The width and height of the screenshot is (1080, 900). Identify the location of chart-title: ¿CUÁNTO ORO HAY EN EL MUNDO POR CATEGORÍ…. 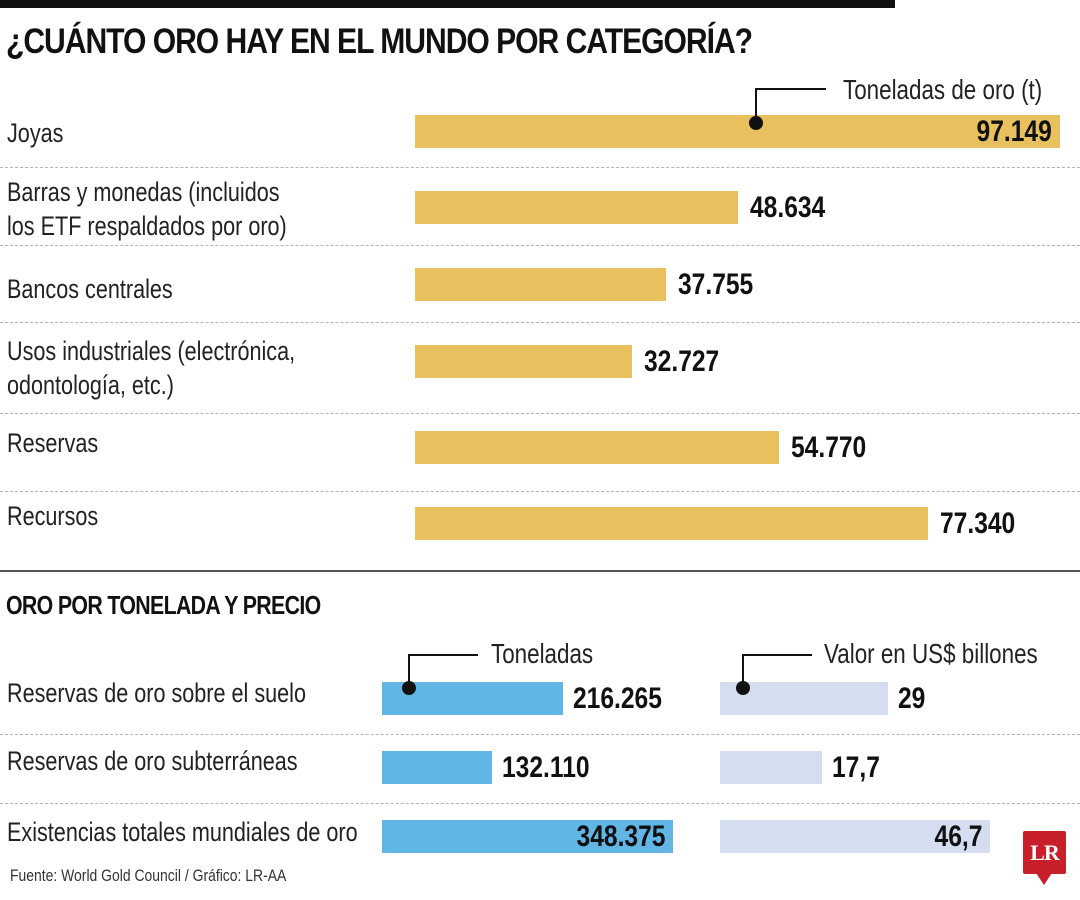
(379, 41).